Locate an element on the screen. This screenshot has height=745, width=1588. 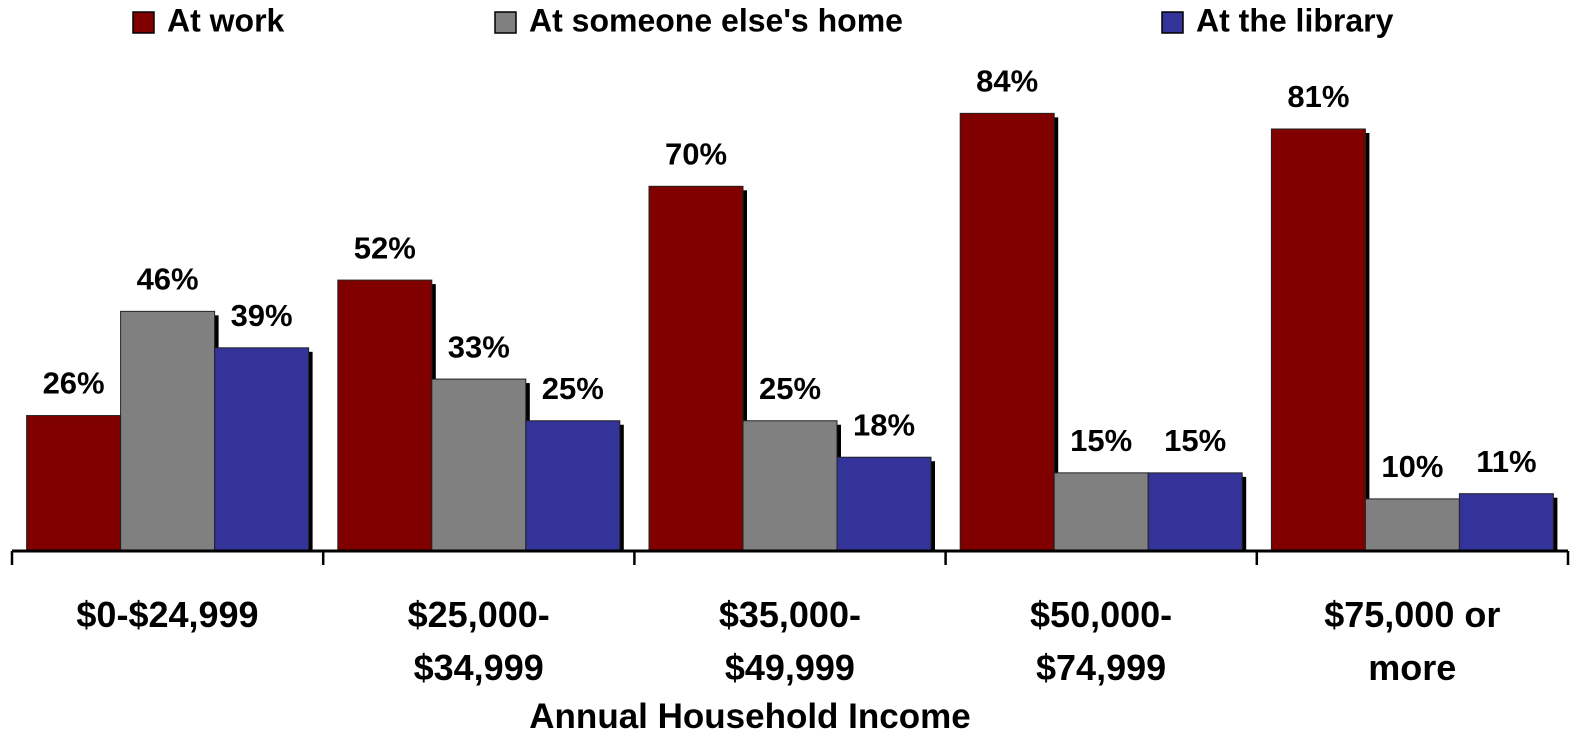
data-label: 18% is located at coordinates (884, 424).